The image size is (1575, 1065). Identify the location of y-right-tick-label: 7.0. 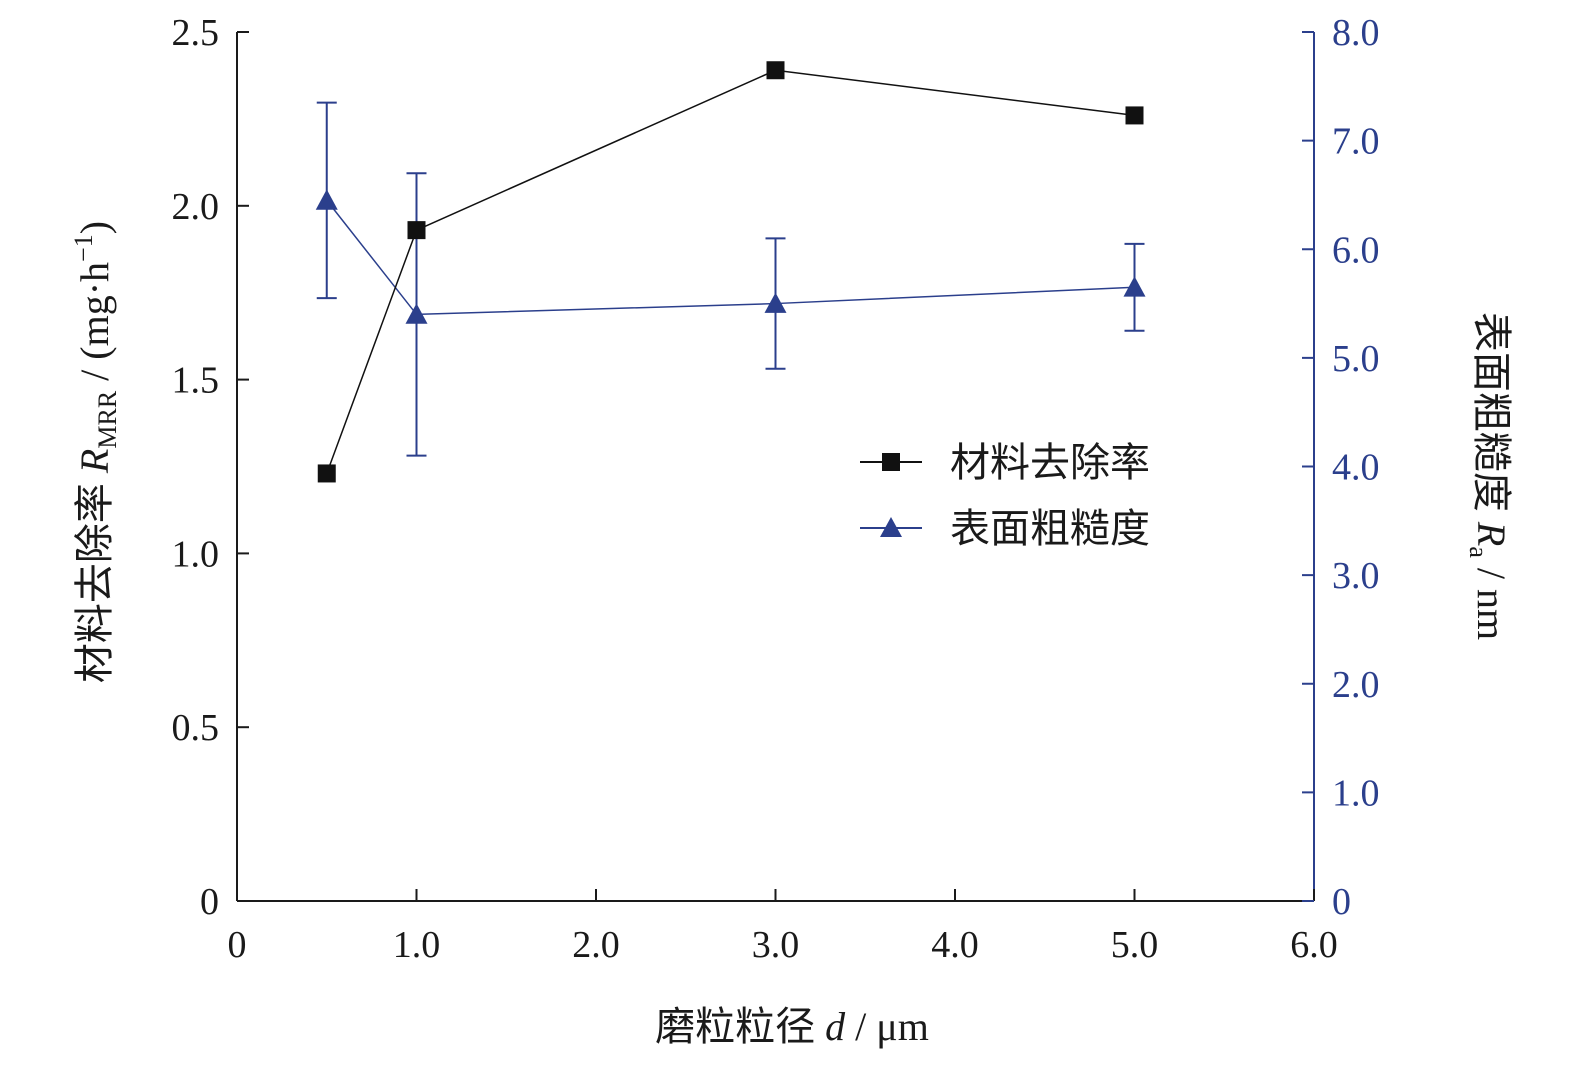
(1356, 142).